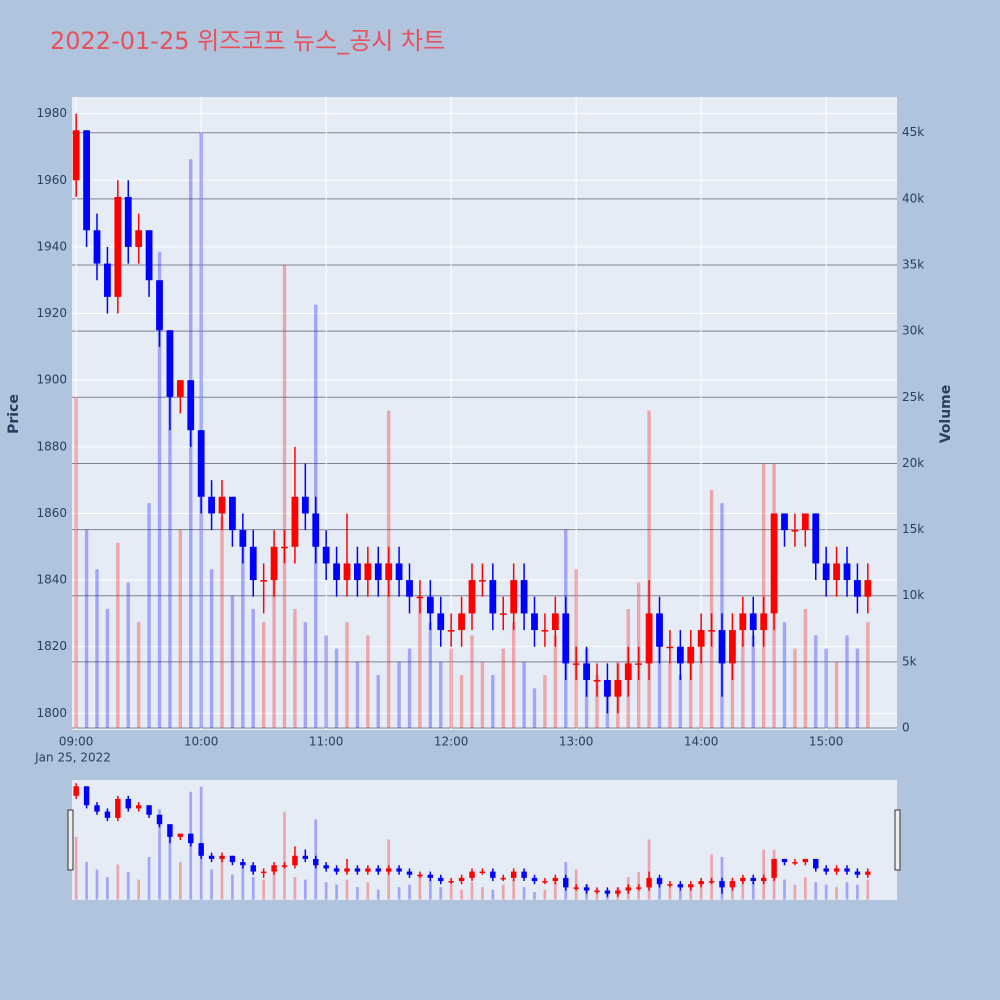 Image resolution: width=1000 pixels, height=1000 pixels. What do you see at coordinates (51, 580) in the screenshot?
I see `y-tick-label: 1840` at bounding box center [51, 580].